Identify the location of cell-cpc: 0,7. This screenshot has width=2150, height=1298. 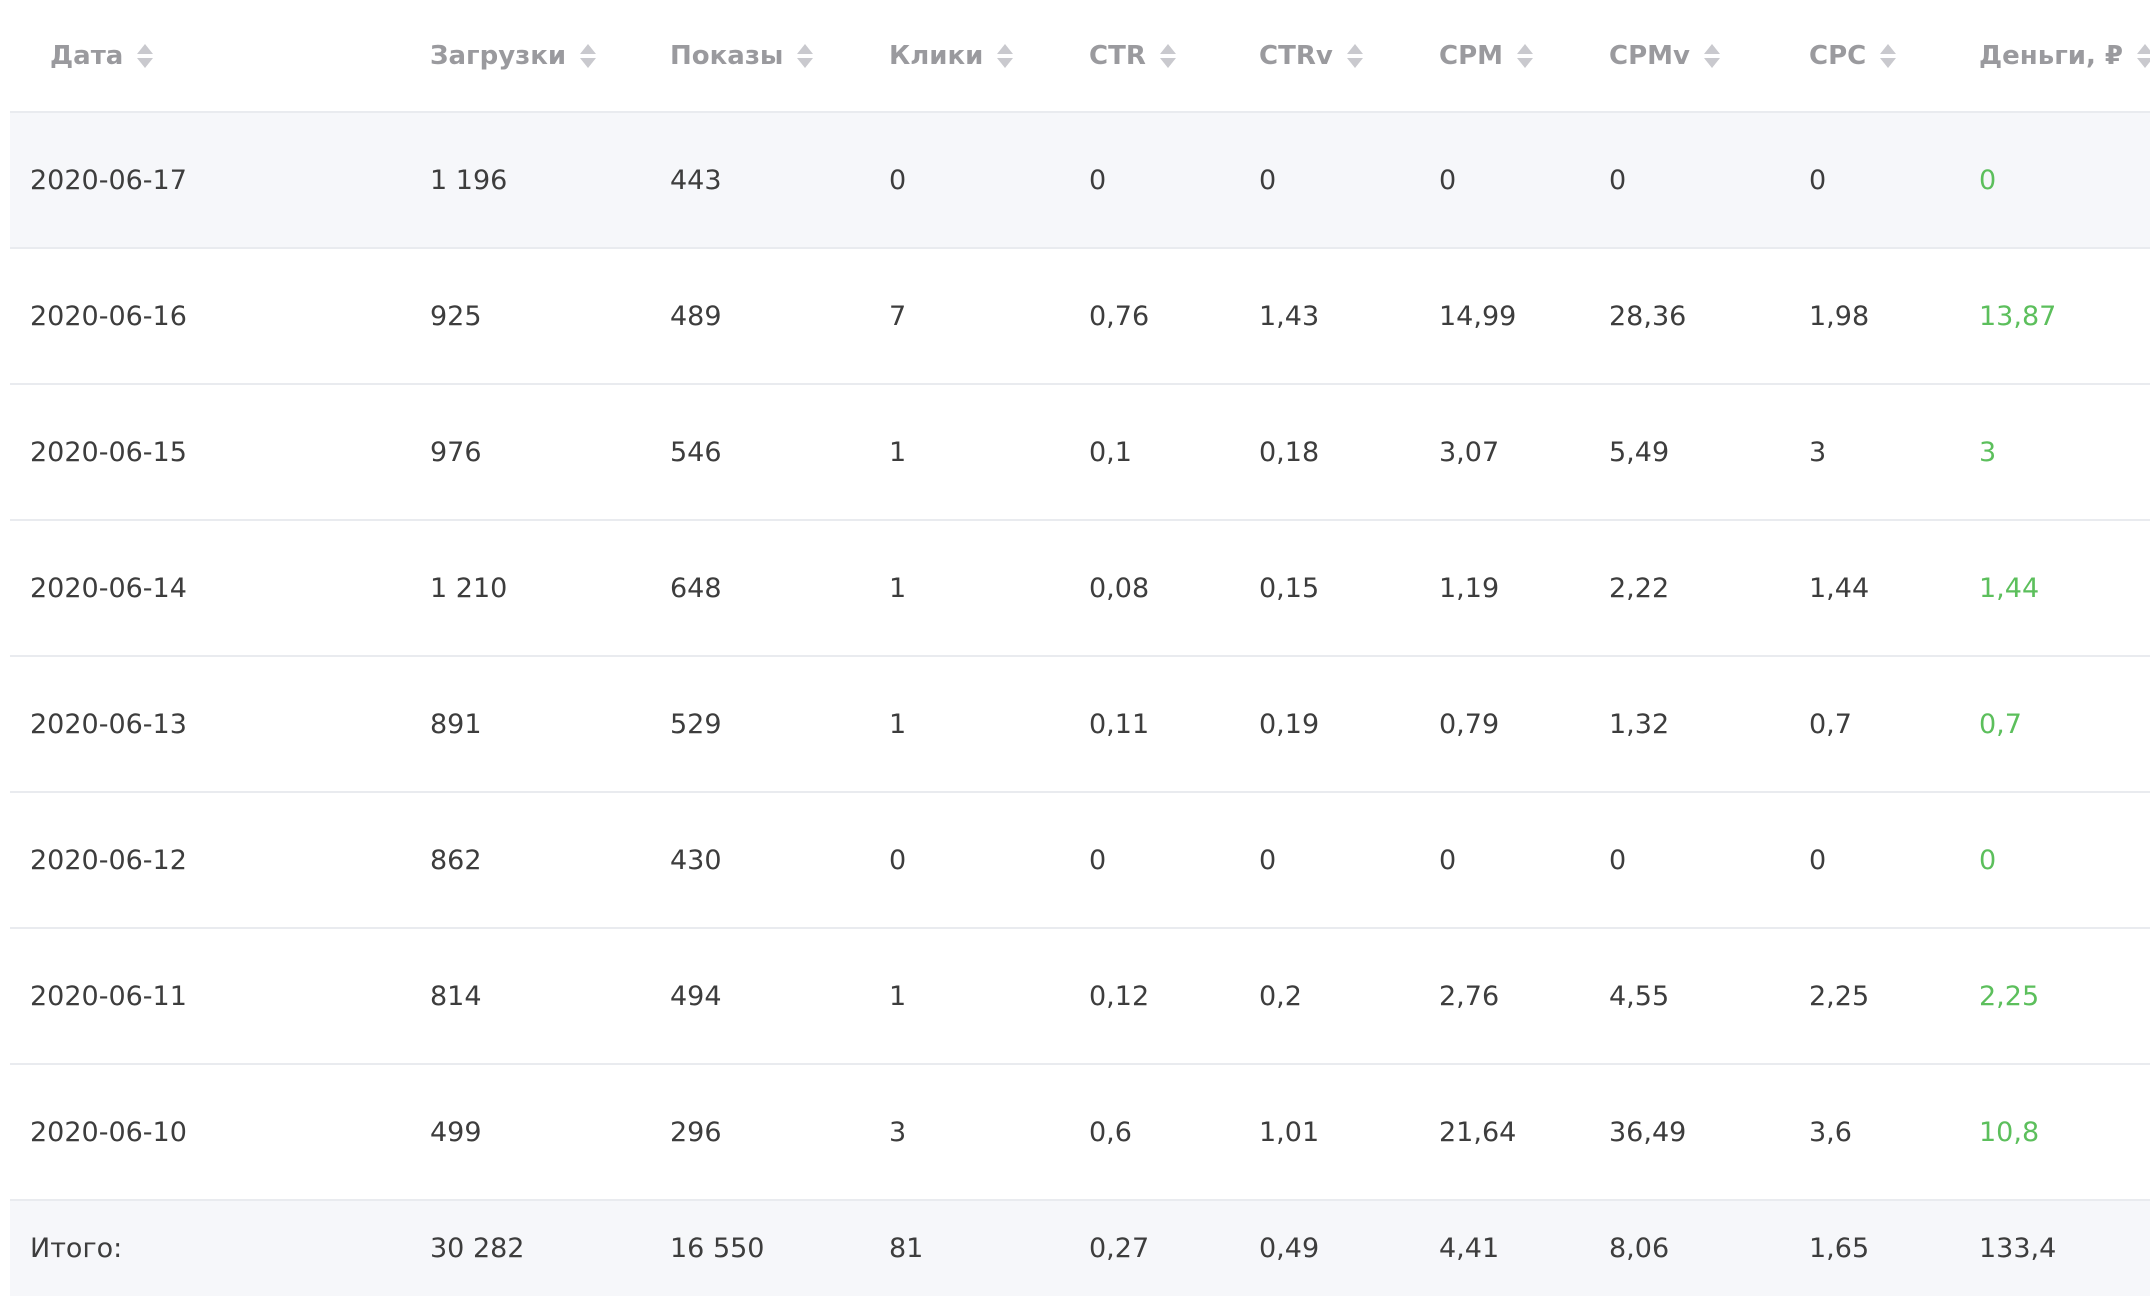
(1830, 724).